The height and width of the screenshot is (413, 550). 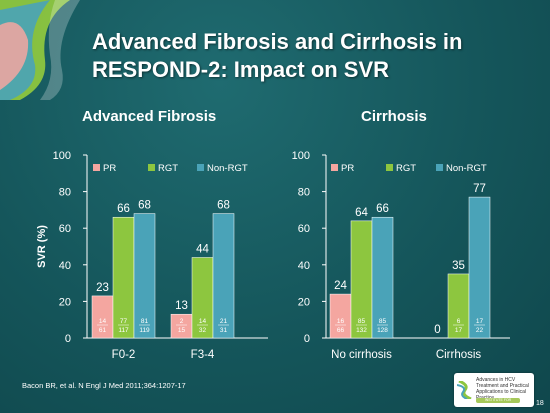 What do you see at coordinates (102, 288) in the screenshot?
I see `data-label: 23` at bounding box center [102, 288].